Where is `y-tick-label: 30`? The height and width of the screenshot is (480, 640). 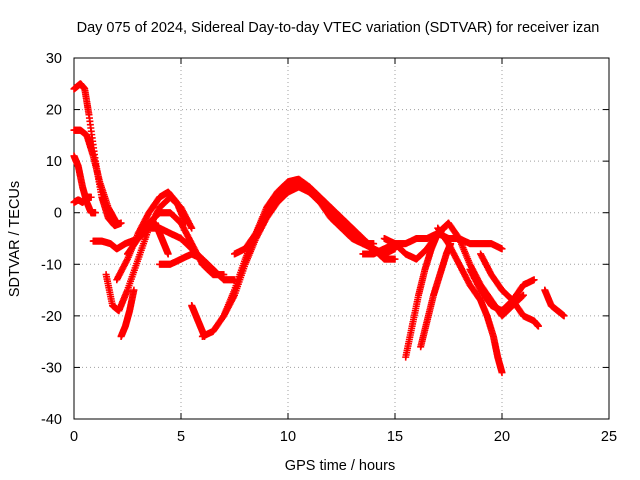
y-tick-label: 30 is located at coordinates (54, 59).